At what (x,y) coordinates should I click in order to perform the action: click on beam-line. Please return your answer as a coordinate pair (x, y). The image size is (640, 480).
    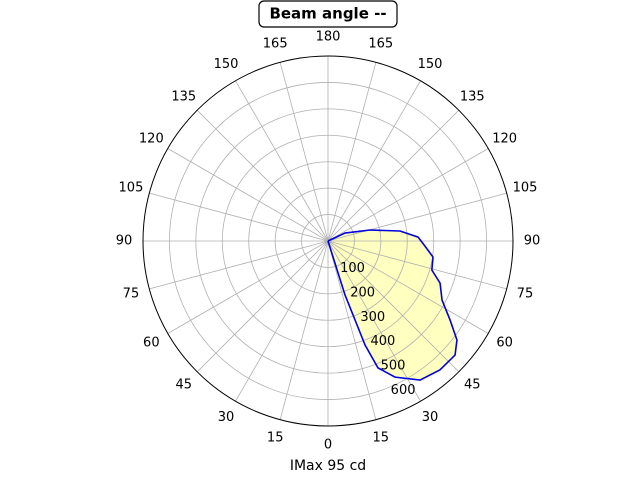
    Looking at the image, I should click on (392, 305).